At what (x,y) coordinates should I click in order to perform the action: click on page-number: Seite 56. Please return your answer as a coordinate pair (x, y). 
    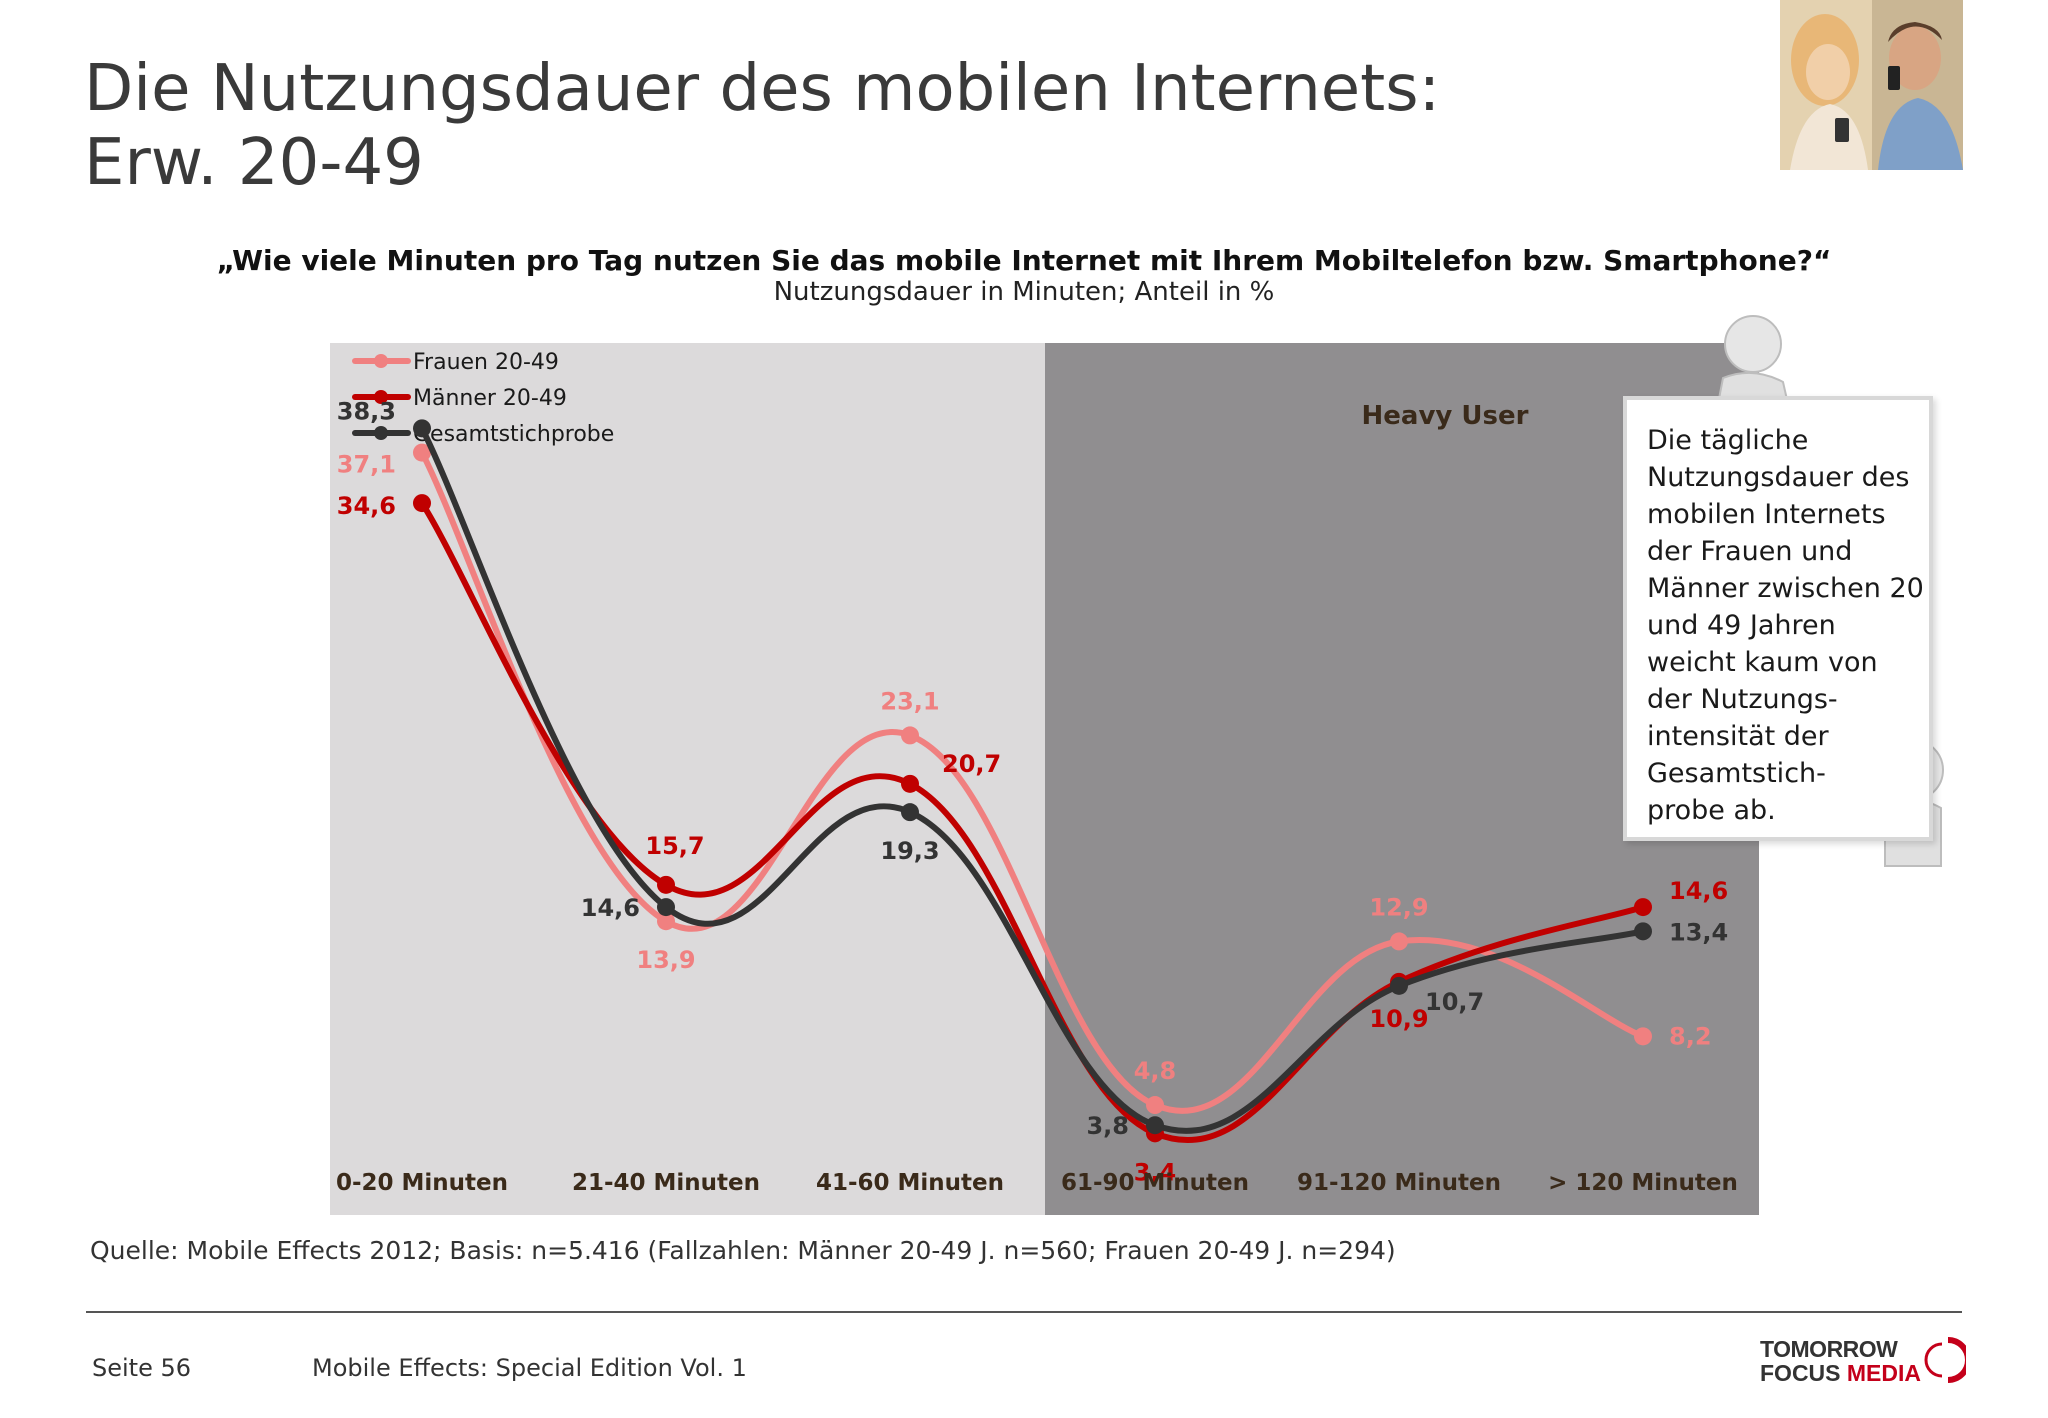
    Looking at the image, I should click on (142, 1368).